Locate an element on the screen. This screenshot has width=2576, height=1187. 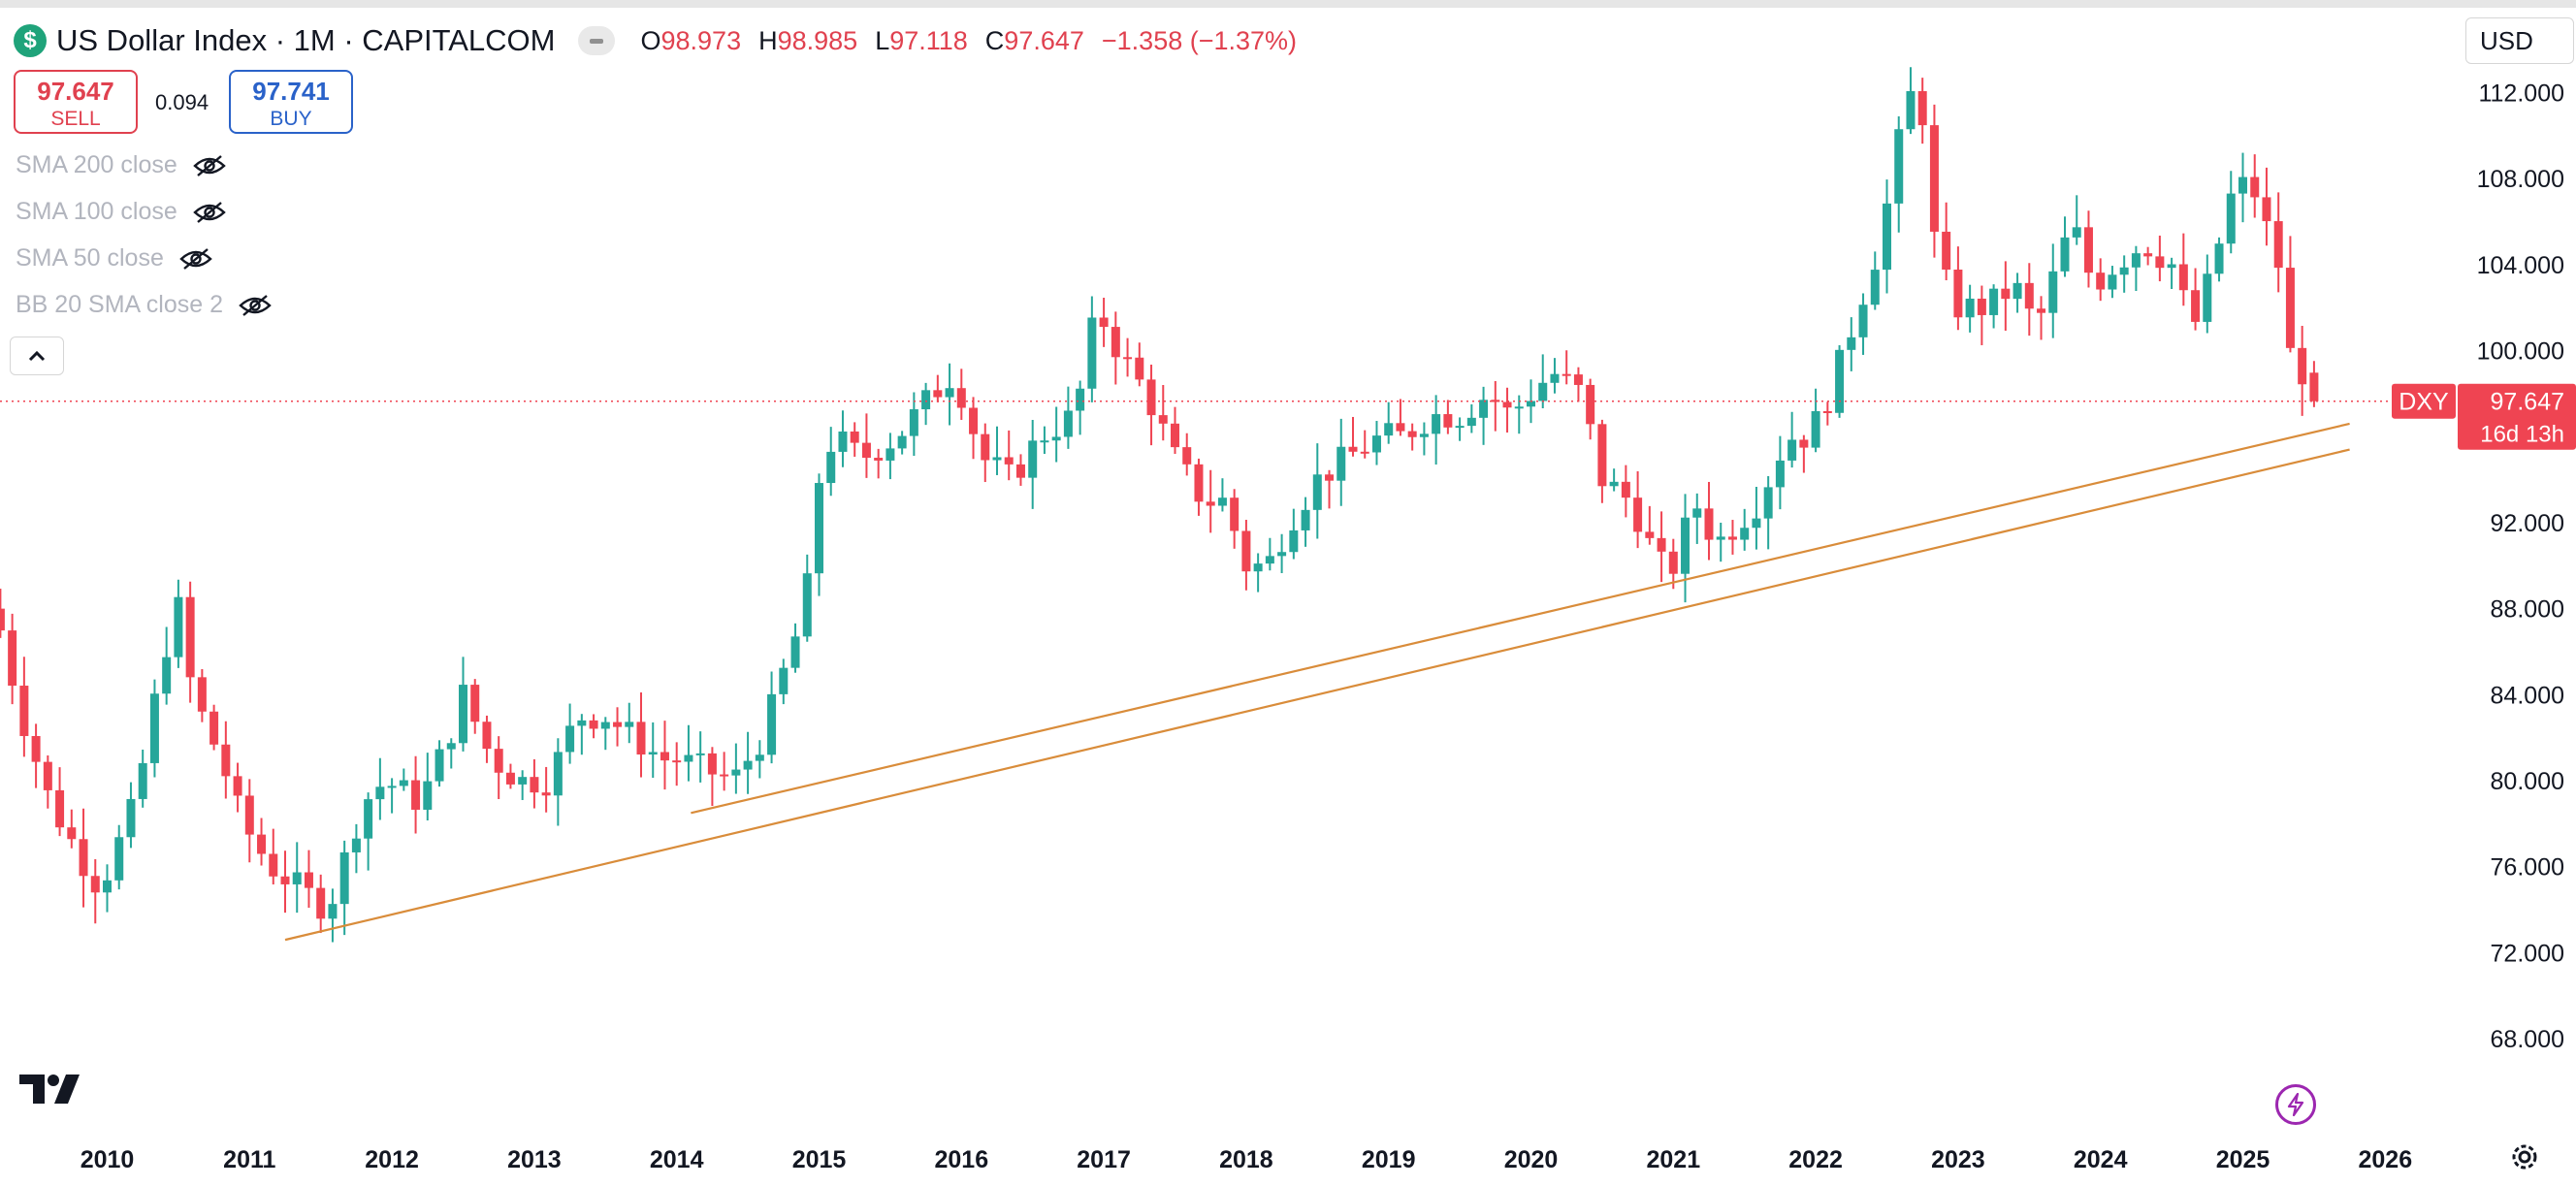
minimize-button is located at coordinates (597, 40).